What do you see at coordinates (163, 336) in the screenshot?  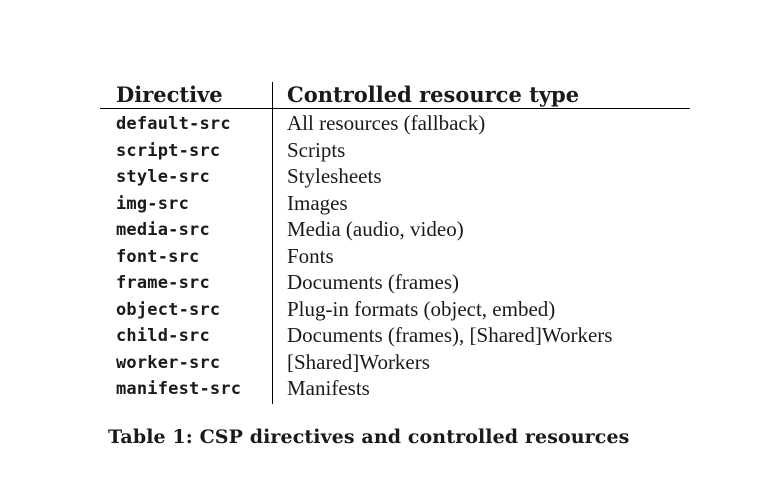 I see `directive-cell: child-src` at bounding box center [163, 336].